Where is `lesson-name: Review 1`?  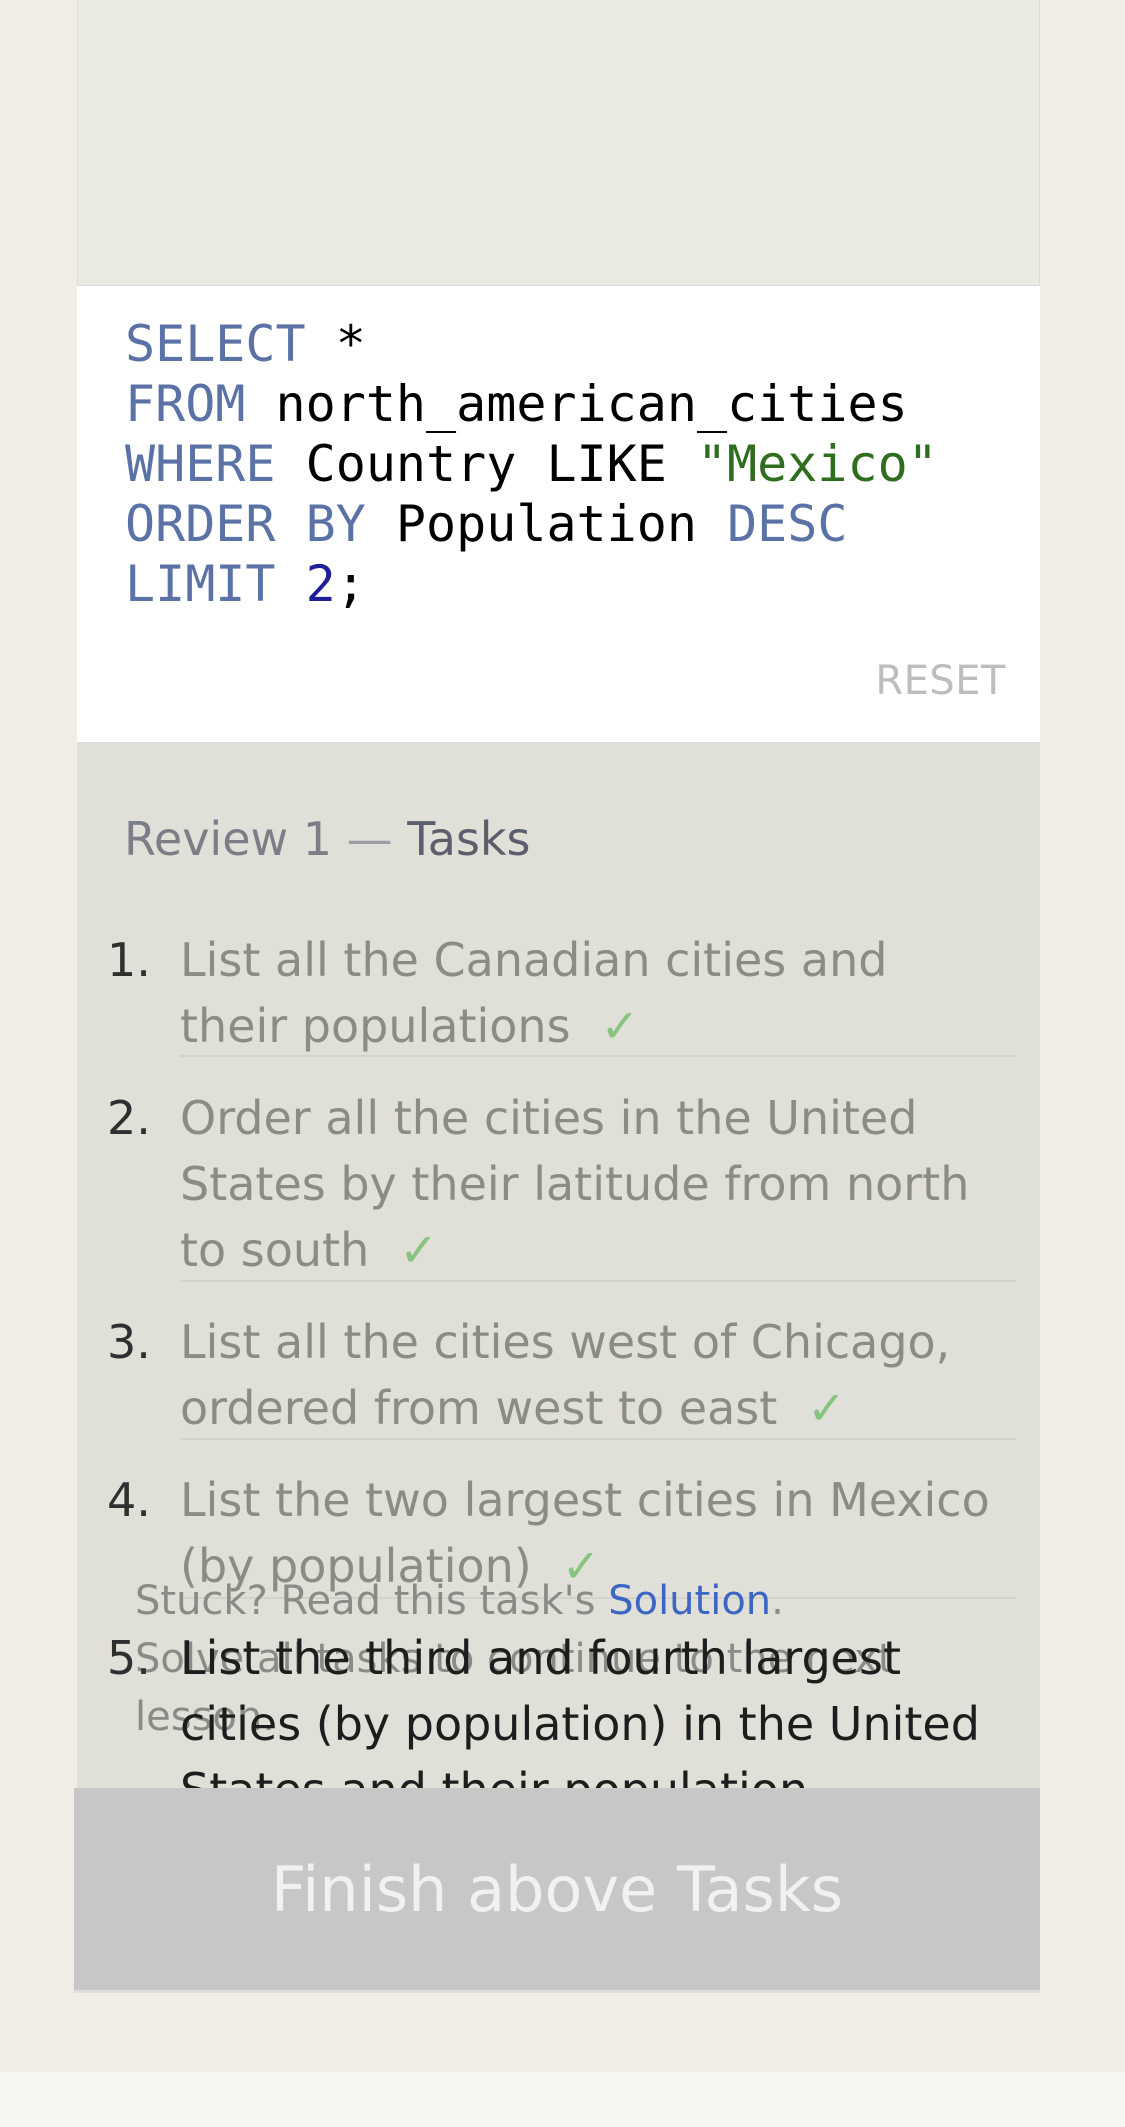 lesson-name: Review 1 is located at coordinates (228, 839).